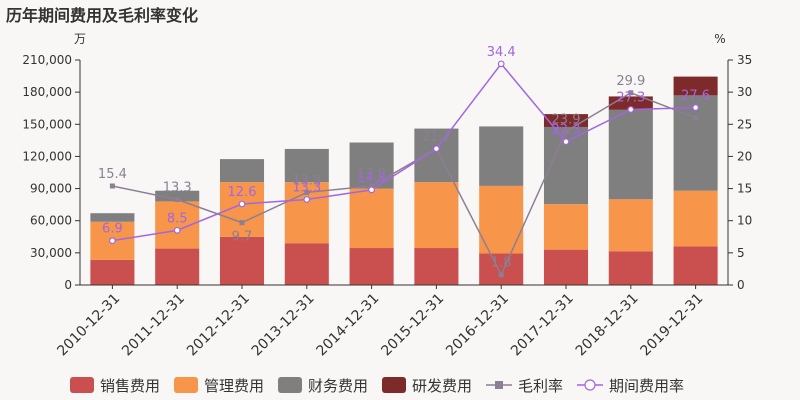  Describe the element at coordinates (177, 218) in the screenshot. I see `data-label-2-2: 8.5` at that location.